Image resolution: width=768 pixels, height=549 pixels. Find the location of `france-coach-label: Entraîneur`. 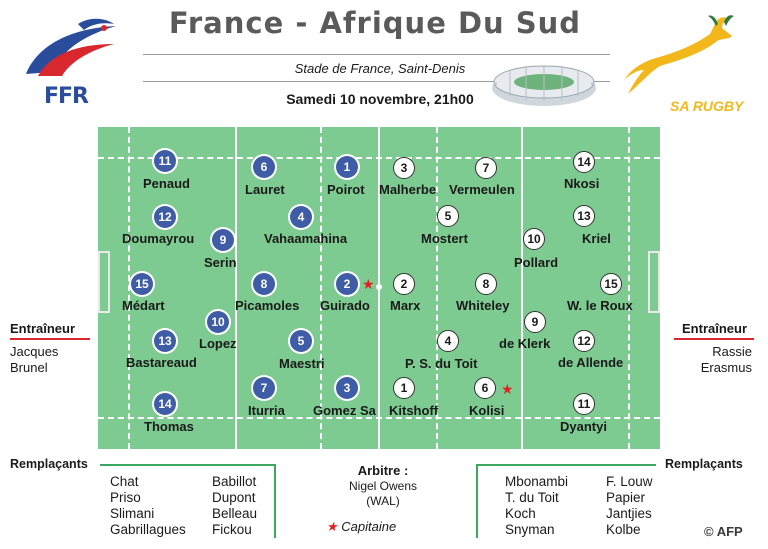

france-coach-label: Entraîneur is located at coordinates (43, 328).